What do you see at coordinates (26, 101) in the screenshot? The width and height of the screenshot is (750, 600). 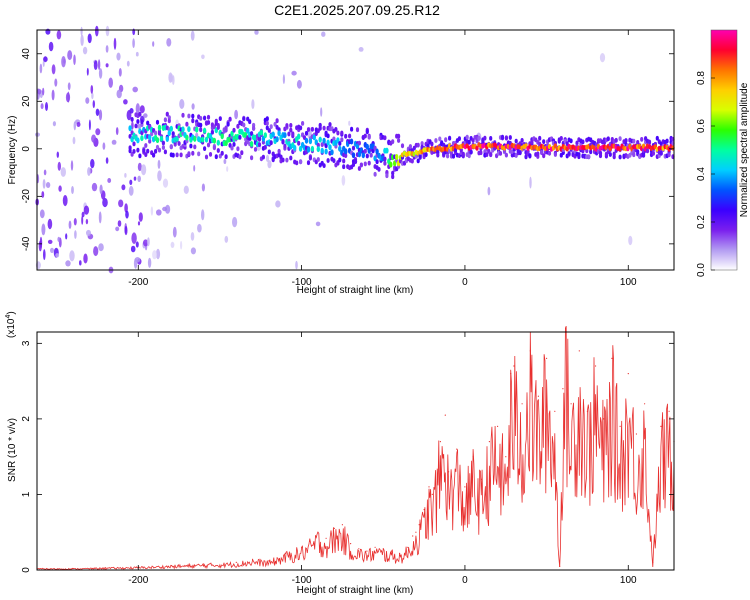 I see `y-tick-label: 20` at bounding box center [26, 101].